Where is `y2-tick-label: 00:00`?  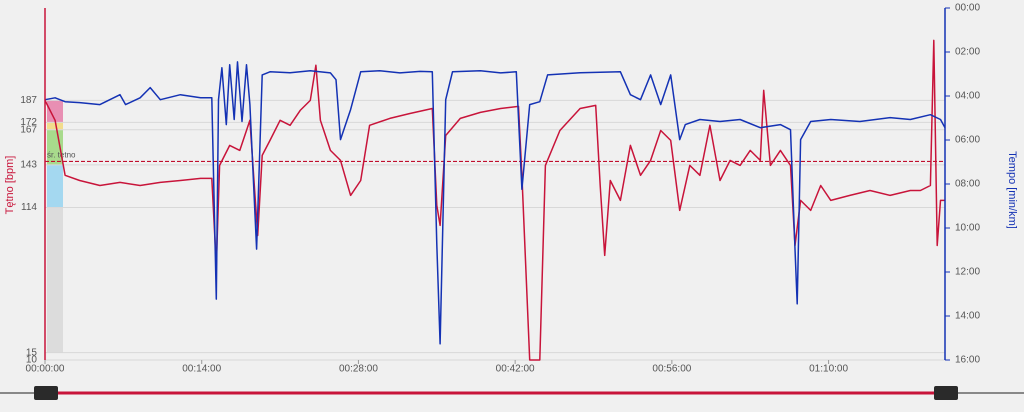
y2-tick-label: 00:00 is located at coordinates (967, 8).